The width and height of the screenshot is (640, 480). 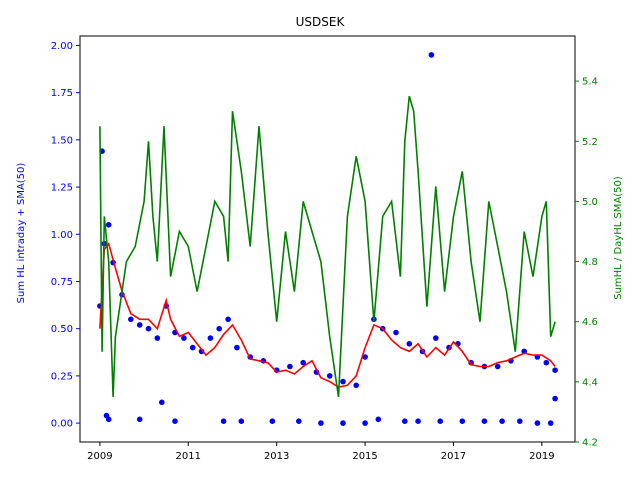 I want to click on right-y-tick-label: 4.6, so click(x=590, y=322).